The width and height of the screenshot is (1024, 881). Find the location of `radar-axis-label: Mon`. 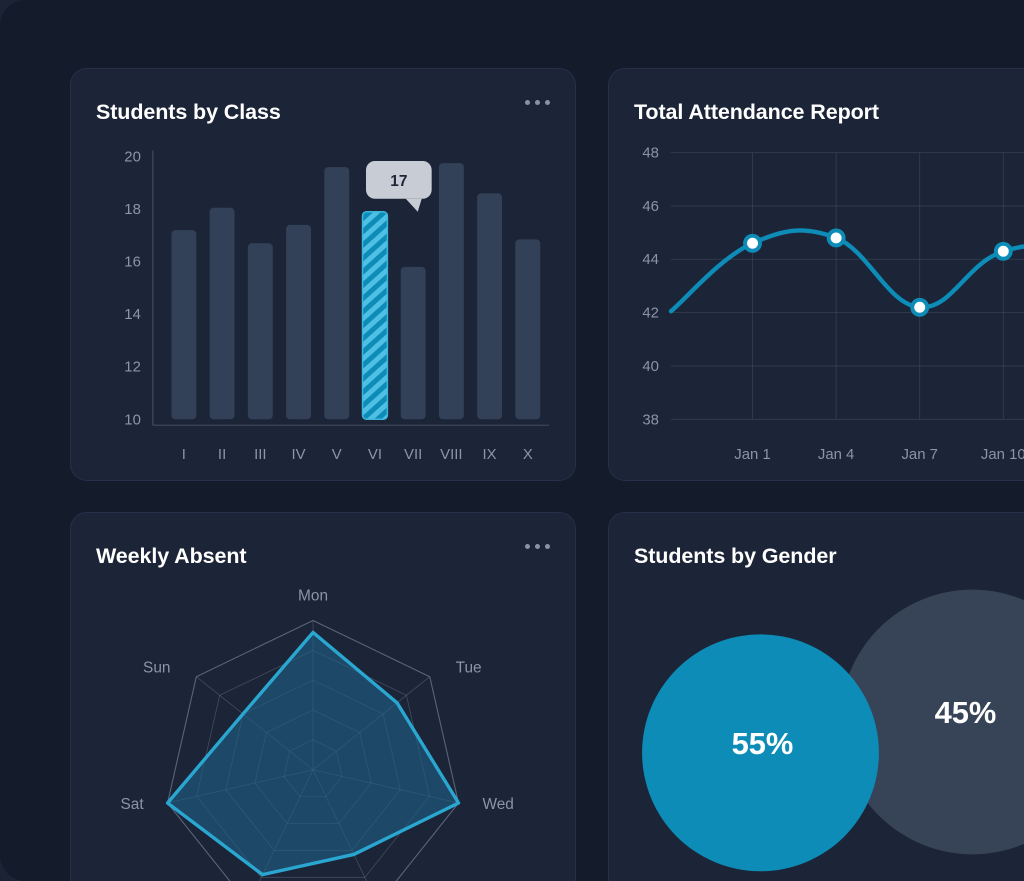

radar-axis-label: Mon is located at coordinates (313, 596).